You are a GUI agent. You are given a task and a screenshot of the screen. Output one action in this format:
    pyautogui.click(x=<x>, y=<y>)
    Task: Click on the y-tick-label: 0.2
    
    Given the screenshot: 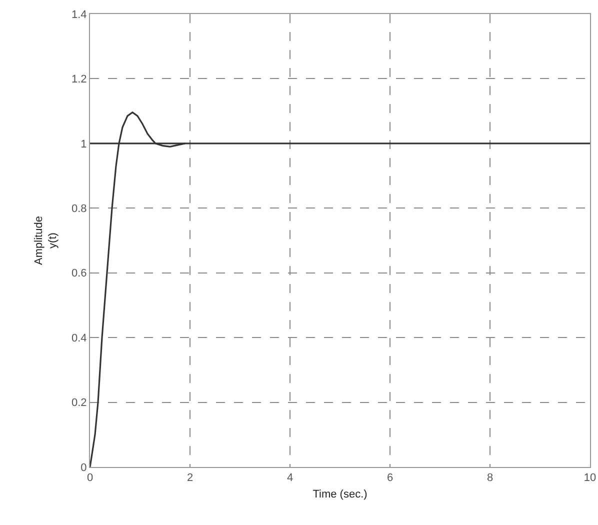 What is the action you would take?
    pyautogui.click(x=79, y=403)
    